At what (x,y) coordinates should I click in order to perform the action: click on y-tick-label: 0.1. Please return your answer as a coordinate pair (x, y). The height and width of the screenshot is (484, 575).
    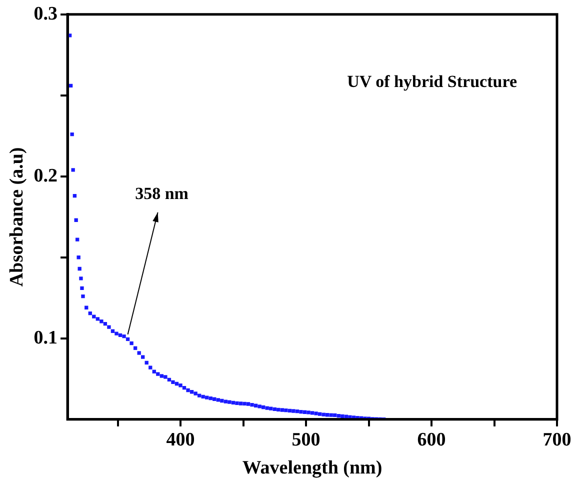
    Looking at the image, I should click on (46, 337).